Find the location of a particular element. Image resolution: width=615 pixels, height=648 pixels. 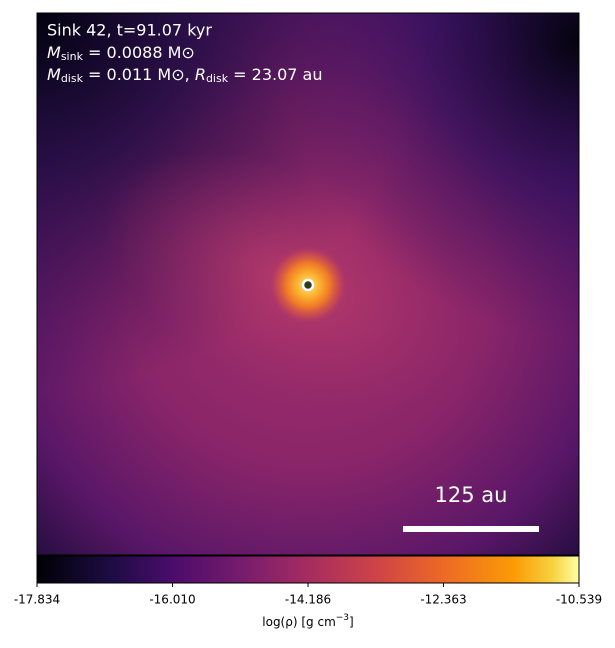

scale-bar is located at coordinates (471, 529).